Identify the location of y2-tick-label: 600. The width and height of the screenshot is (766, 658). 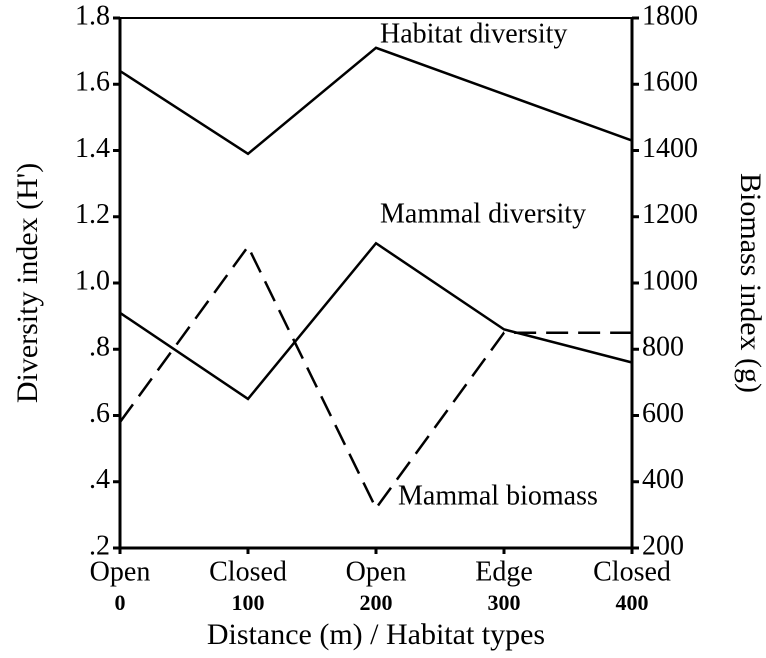
(663, 413).